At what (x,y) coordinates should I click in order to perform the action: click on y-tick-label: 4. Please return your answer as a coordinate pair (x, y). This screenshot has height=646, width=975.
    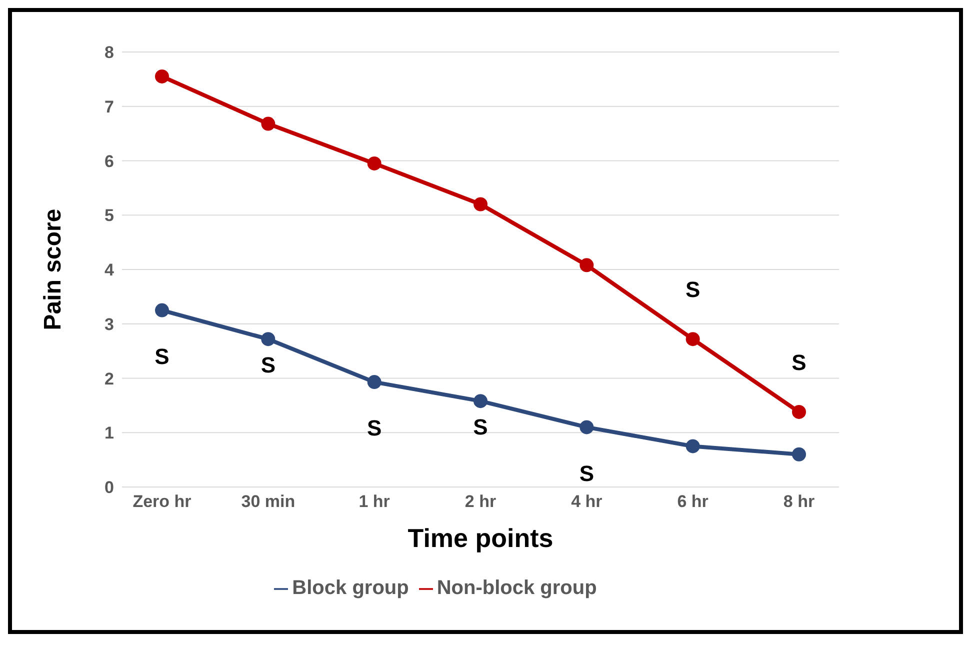
    Looking at the image, I should click on (109, 270).